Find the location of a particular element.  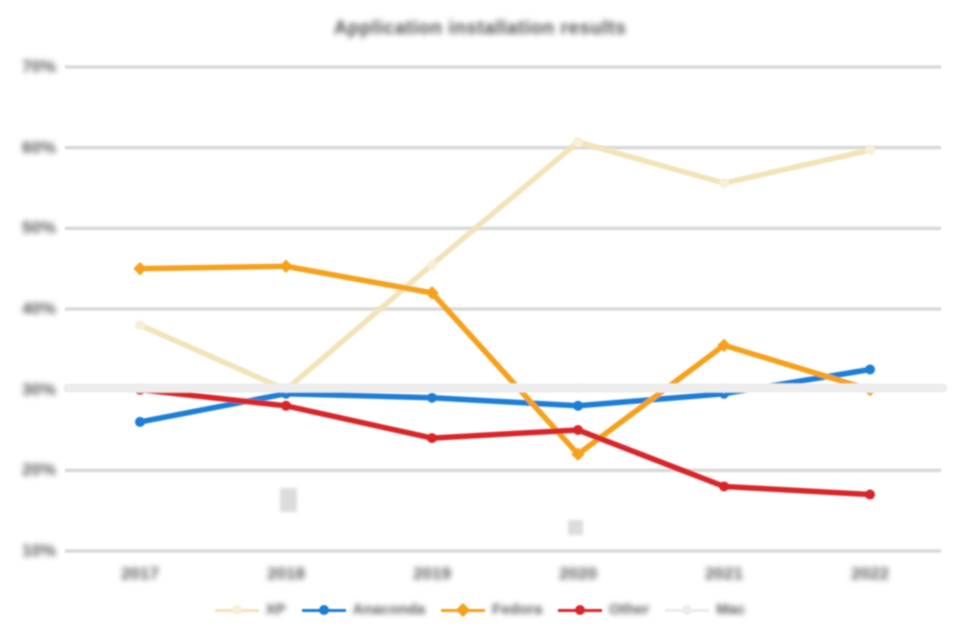

chart-title: Application installation results is located at coordinates (480, 28).